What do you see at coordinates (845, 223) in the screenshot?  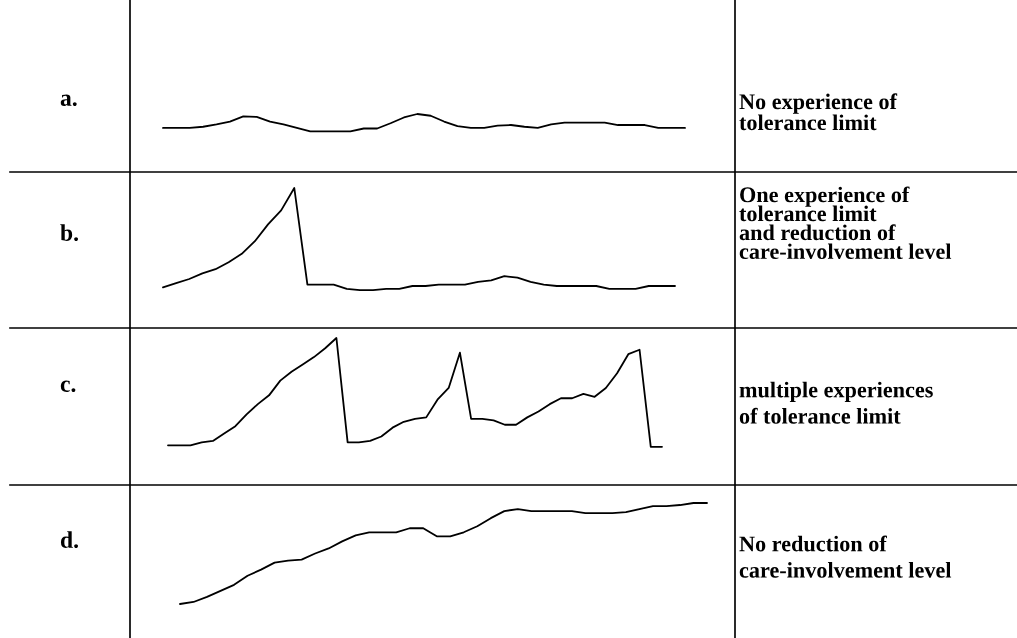 I see `text: One experience of tolerance limit and reduction of care-involvement level` at bounding box center [845, 223].